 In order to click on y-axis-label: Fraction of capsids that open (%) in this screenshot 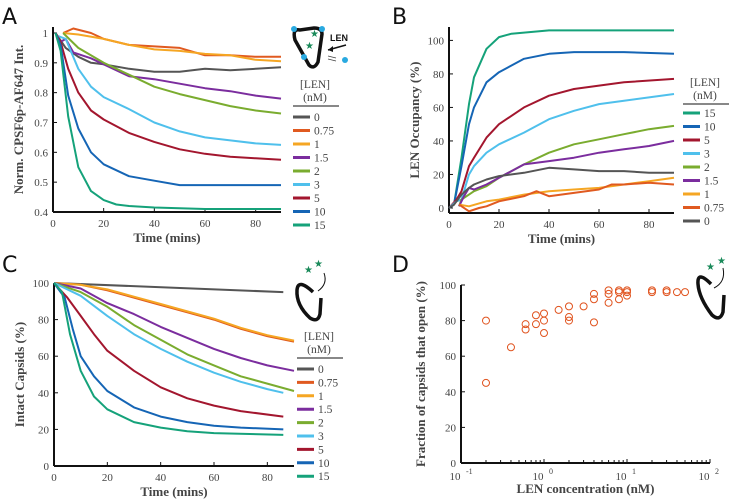, I will do `click(420, 374)`.